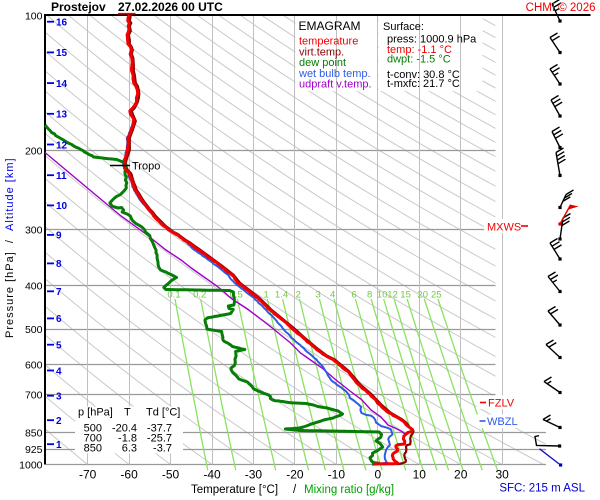 The image size is (600, 500). Describe the element at coordinates (328, 42) in the screenshot. I see `svg-text: temperature` at that location.